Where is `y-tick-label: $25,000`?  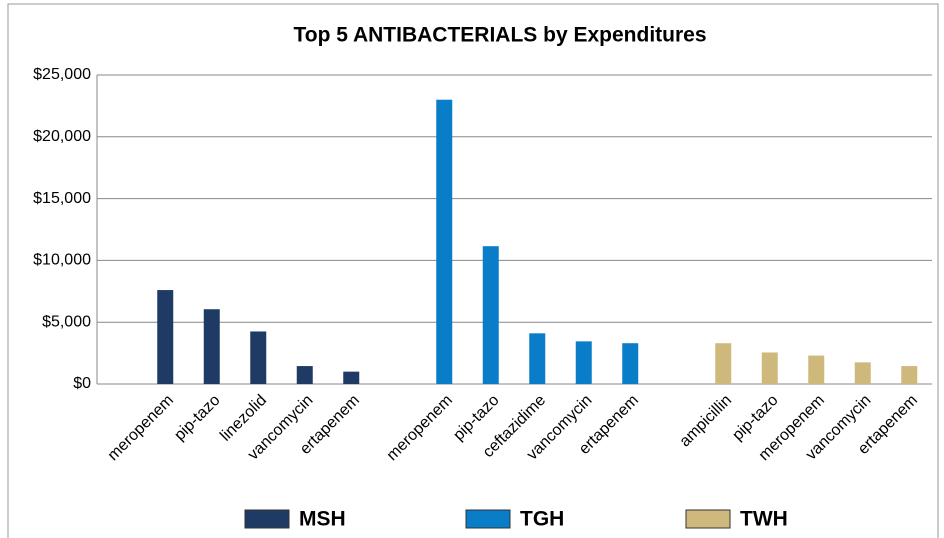
y-tick-label: $25,000 is located at coordinates (62, 74).